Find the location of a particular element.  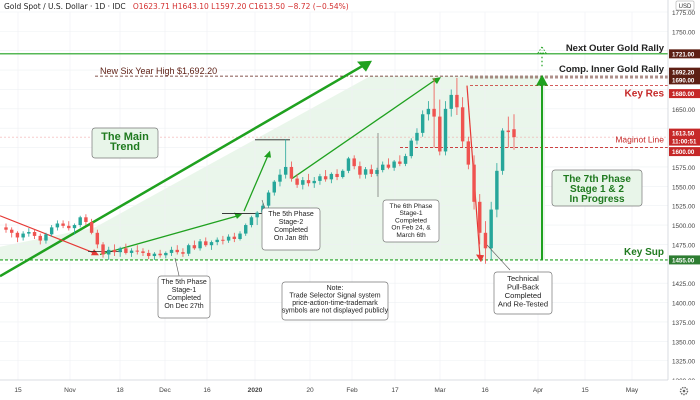

gear-icon-hub is located at coordinates (684, 391).